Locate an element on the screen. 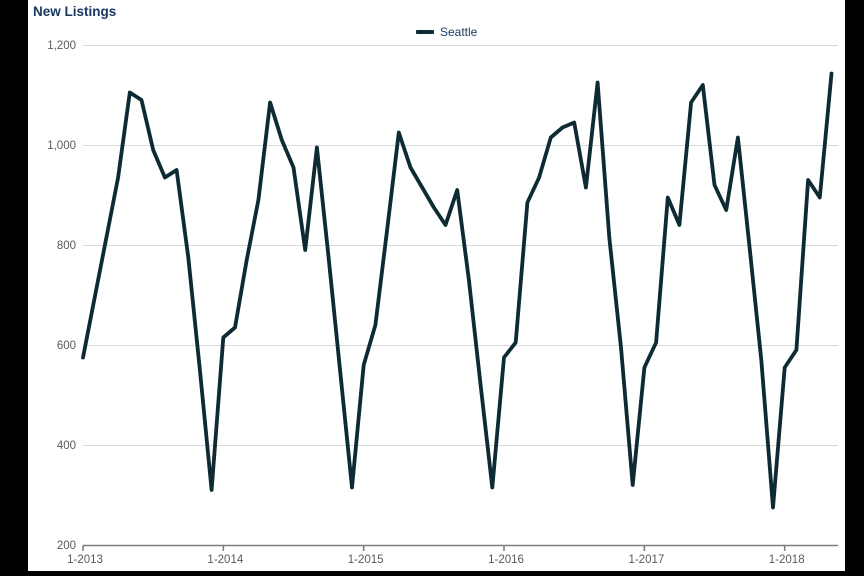 This screenshot has width=864, height=576. x-axis-label: 1-2016 is located at coordinates (506, 560).